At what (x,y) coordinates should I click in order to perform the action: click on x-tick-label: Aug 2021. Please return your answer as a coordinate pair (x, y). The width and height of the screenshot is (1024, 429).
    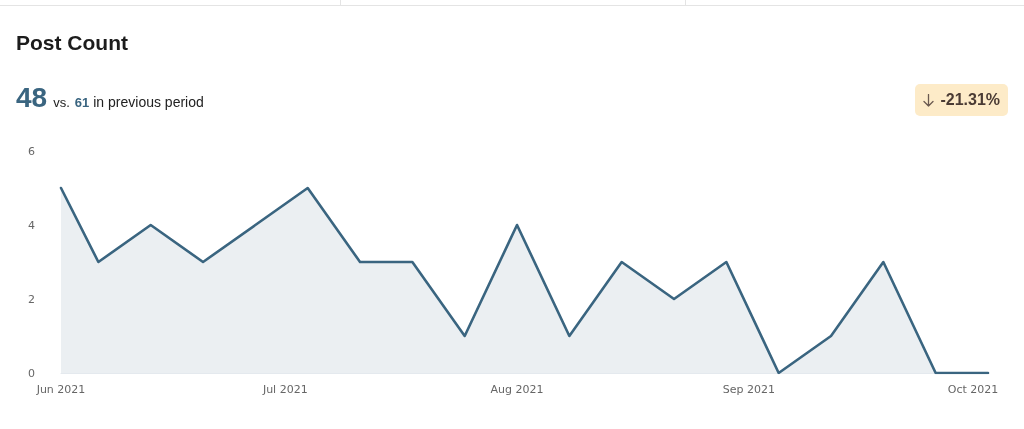
    Looking at the image, I should click on (517, 389).